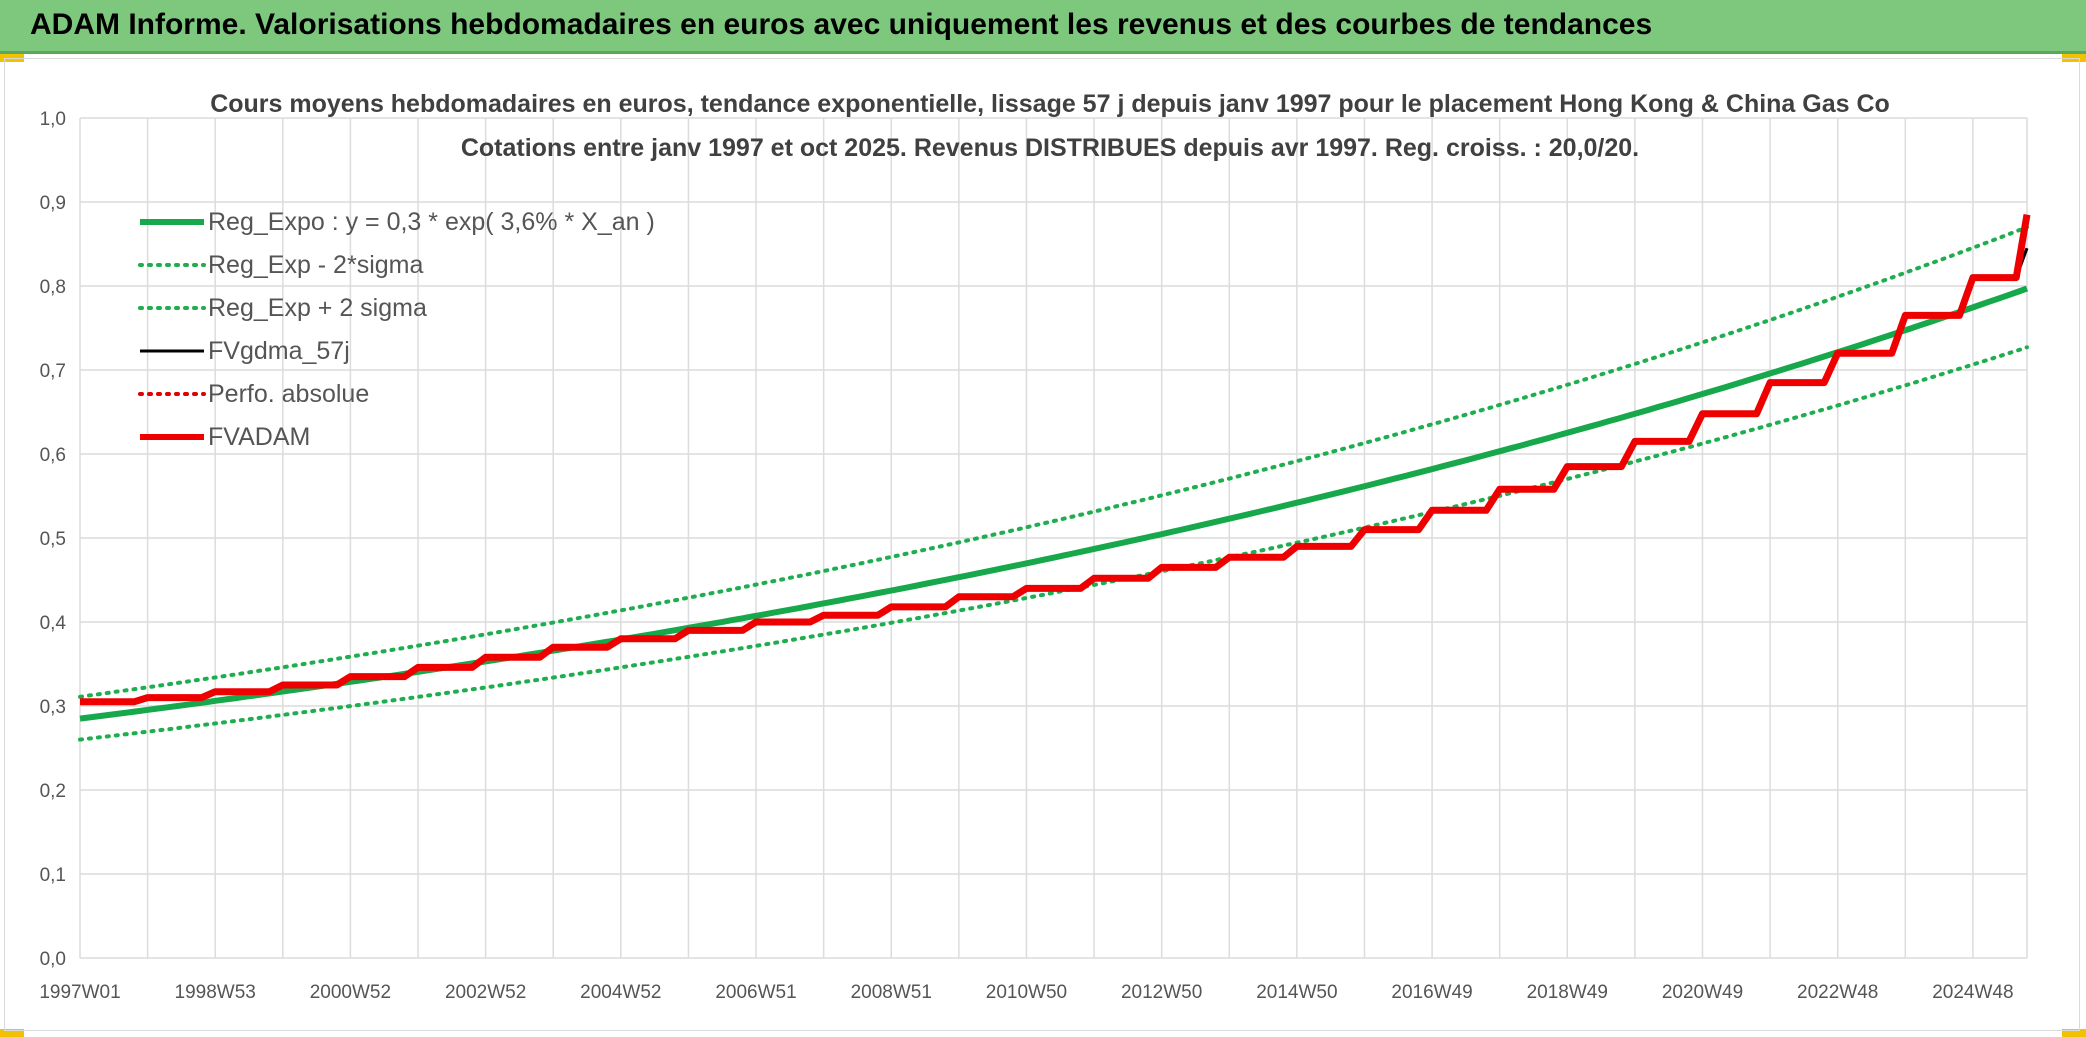  Describe the element at coordinates (1161, 992) in the screenshot. I see `x-tick-label: 2012W50` at that location.